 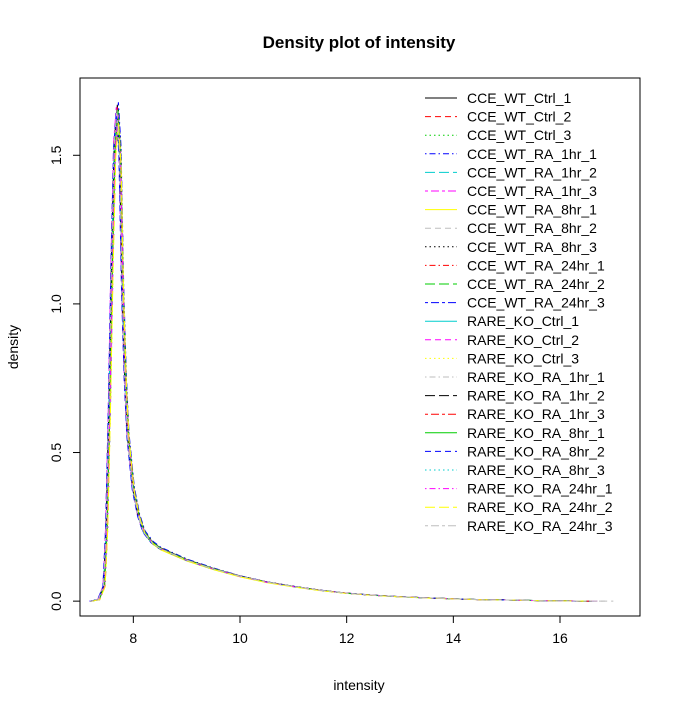 What do you see at coordinates (532, 228) in the screenshot?
I see `legend-label: CCE_WT_RA_8hr_2` at bounding box center [532, 228].